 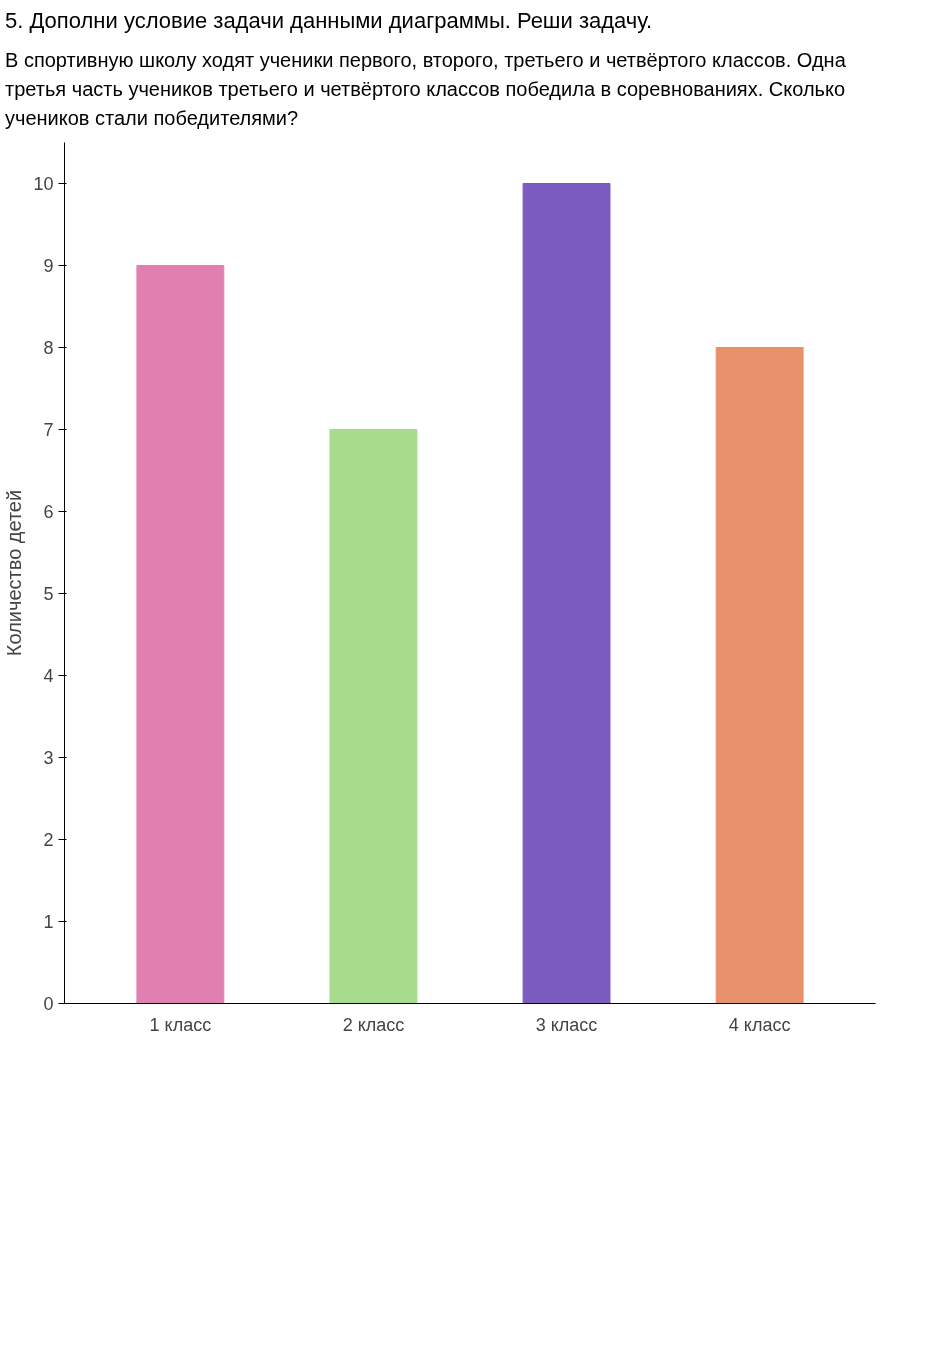 I want to click on y-tick-label: 0, so click(x=48, y=1004).